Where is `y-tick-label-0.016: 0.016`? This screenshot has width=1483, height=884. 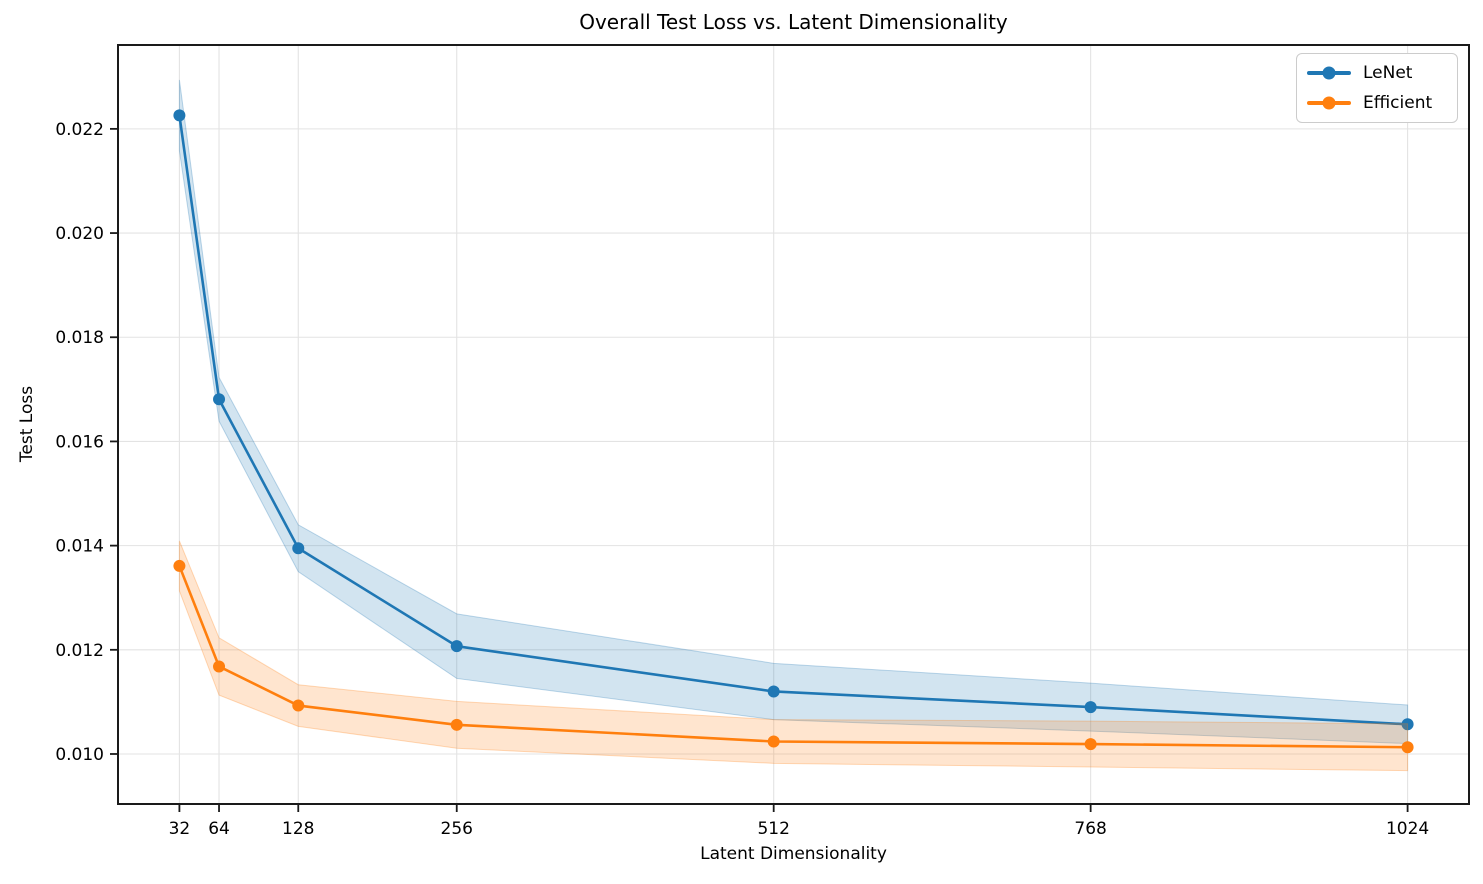
y-tick-label-0.016: 0.016 is located at coordinates (79, 442).